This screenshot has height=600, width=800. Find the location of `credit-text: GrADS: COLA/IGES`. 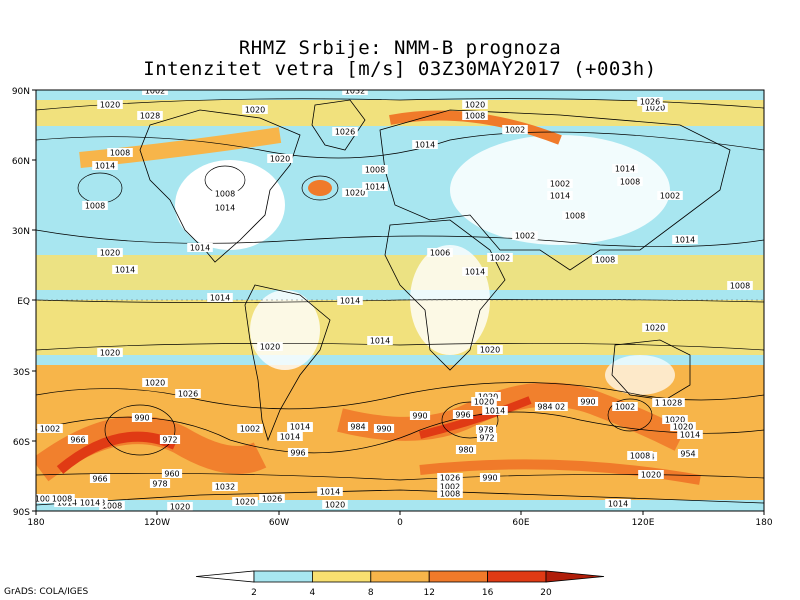

credit-text: GrADS: COLA/IGES is located at coordinates (46, 592).